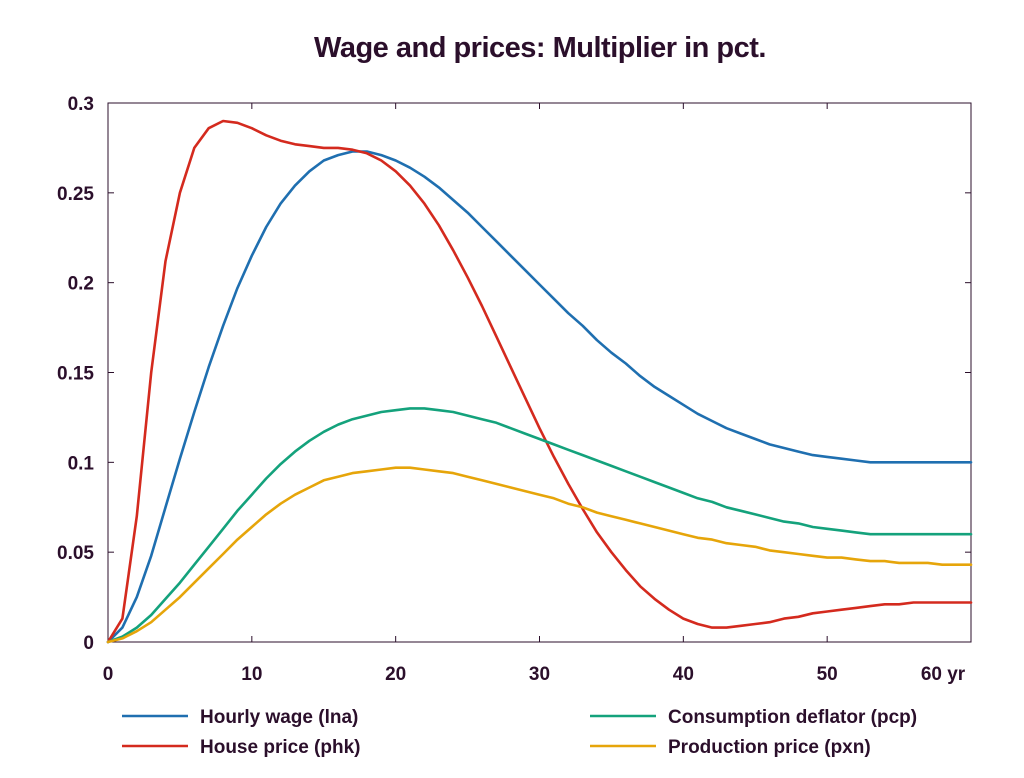 This screenshot has height=778, width=1024. Describe the element at coordinates (81, 104) in the screenshot. I see `y-tick-label: 0.3` at that location.